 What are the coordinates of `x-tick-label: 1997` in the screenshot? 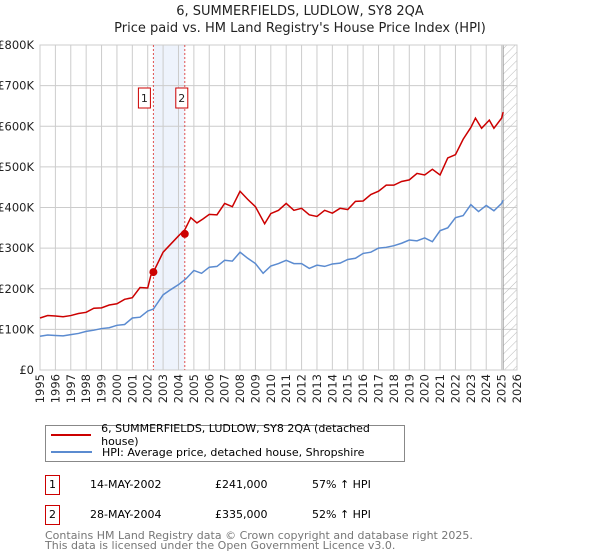 It's located at (71, 388).